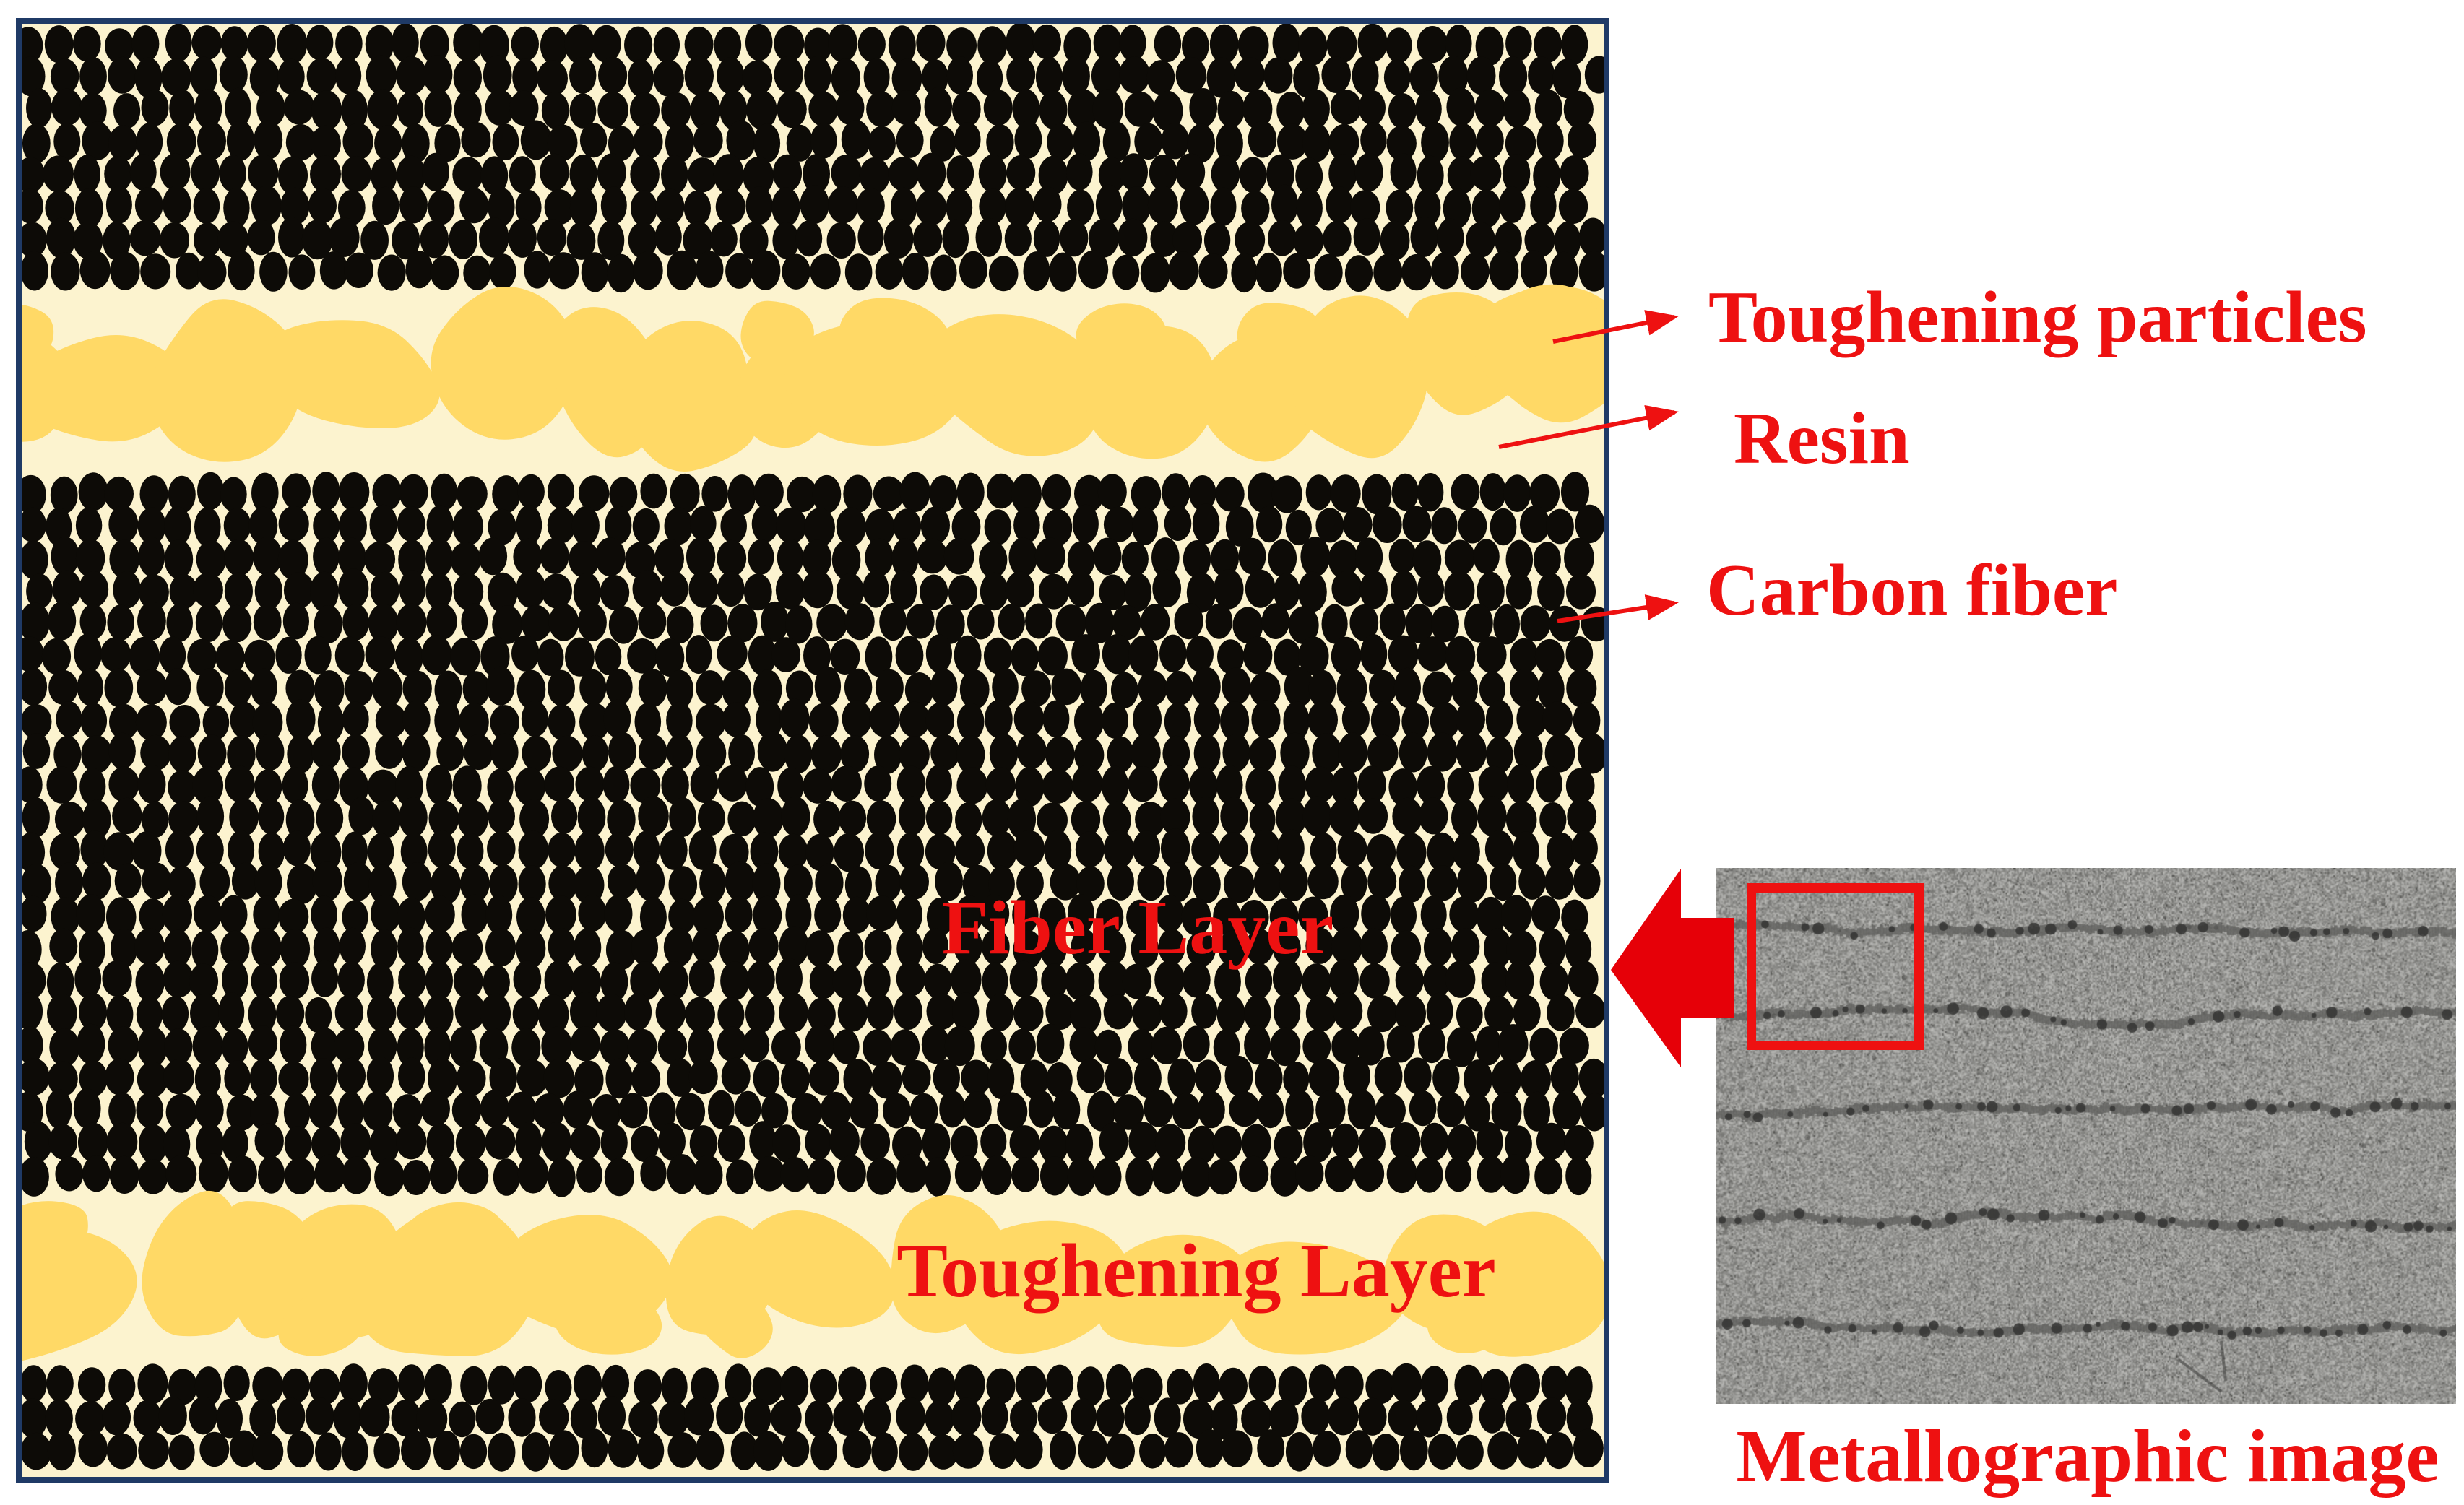 This screenshot has width=2464, height=1505. What do you see at coordinates (2037, 317) in the screenshot?
I see `toughening-particles-label: Toughening particles` at bounding box center [2037, 317].